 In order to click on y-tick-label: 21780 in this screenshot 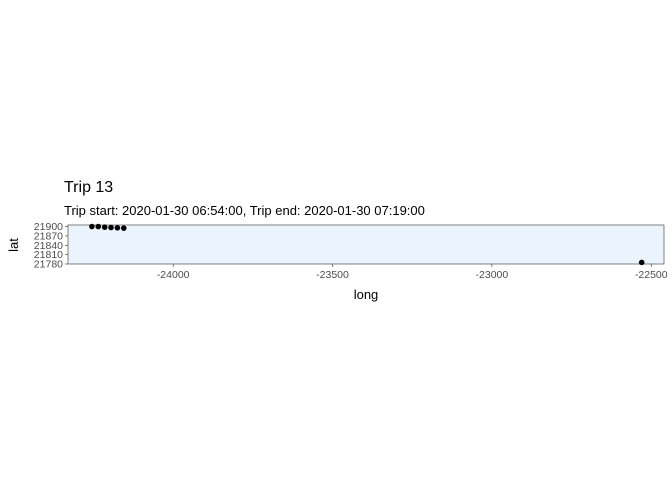, I will do `click(48, 265)`.